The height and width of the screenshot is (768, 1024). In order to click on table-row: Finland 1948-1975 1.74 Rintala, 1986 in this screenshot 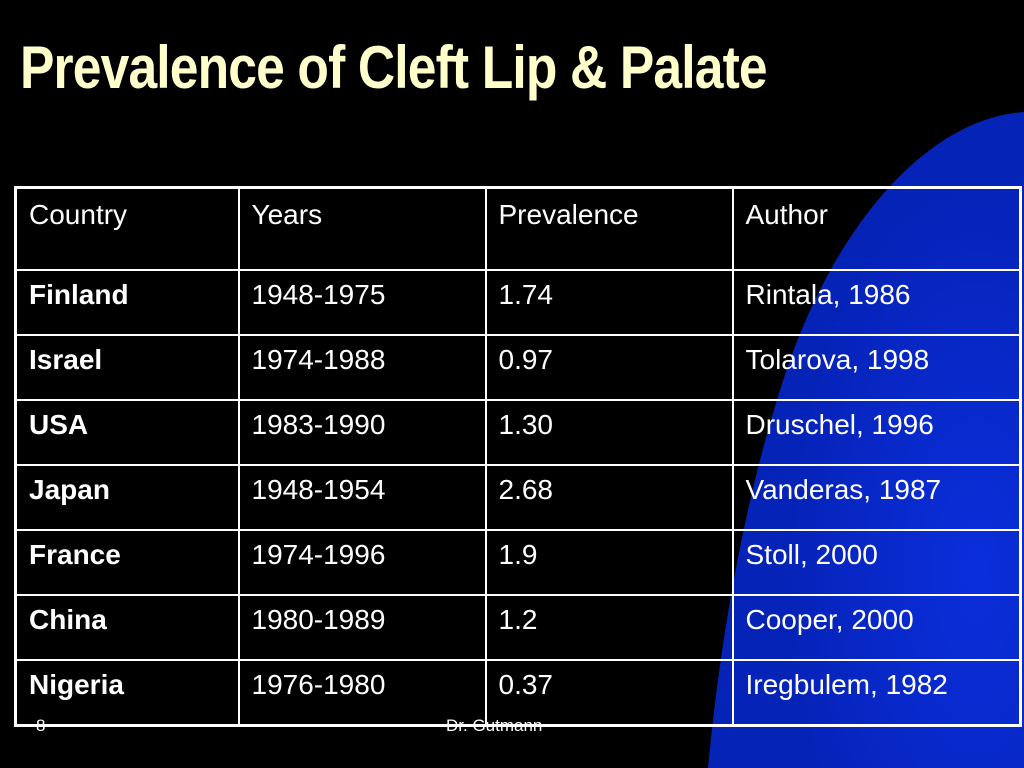, I will do `click(518, 302)`.